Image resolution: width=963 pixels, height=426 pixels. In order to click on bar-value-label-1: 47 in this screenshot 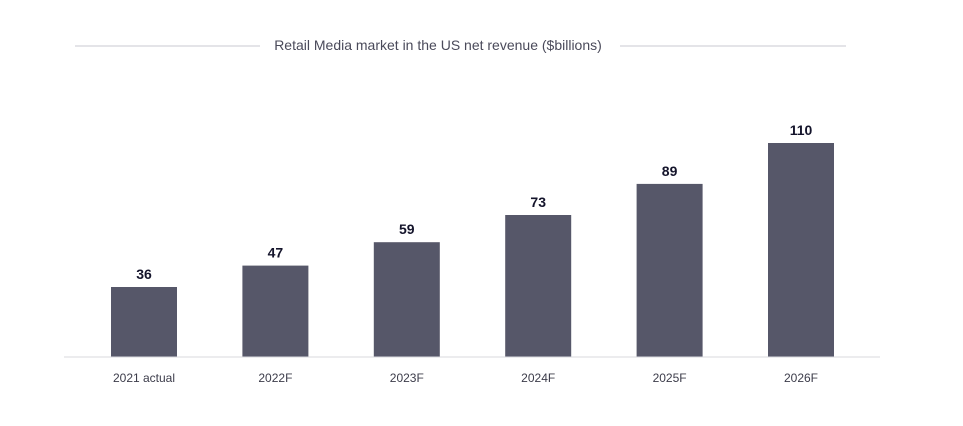, I will do `click(276, 253)`.